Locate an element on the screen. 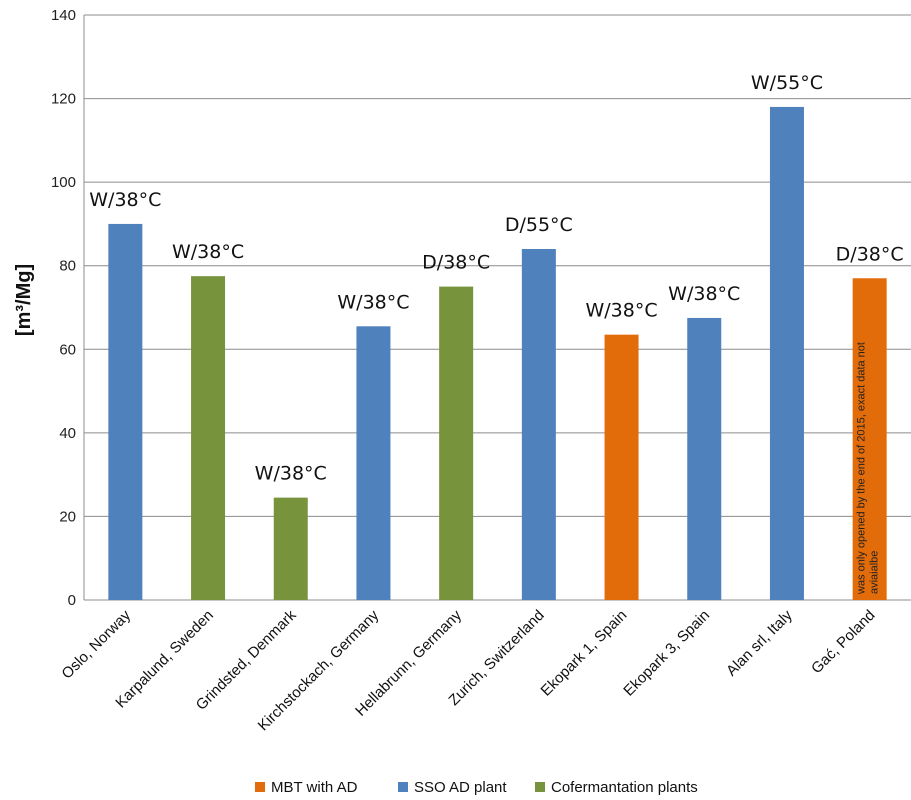 Image resolution: width=911 pixels, height=800 pixels. x-tick-label: Alan srl, Italy is located at coordinates (759, 642).